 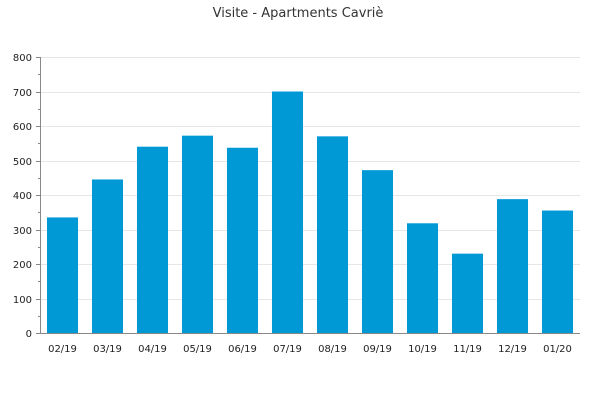 I want to click on y-axis-ticks: 0 100 200 300 400 500 600 700 800, so click(x=26, y=196).